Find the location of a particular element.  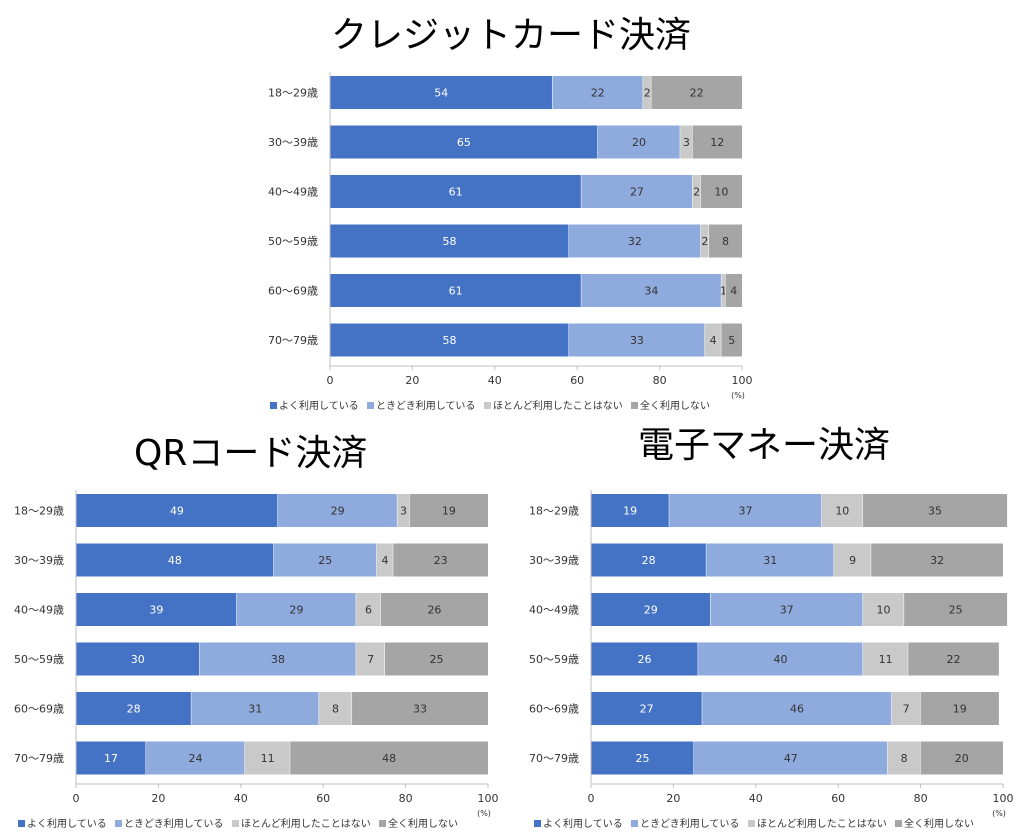

data-label: 31 is located at coordinates (770, 560).